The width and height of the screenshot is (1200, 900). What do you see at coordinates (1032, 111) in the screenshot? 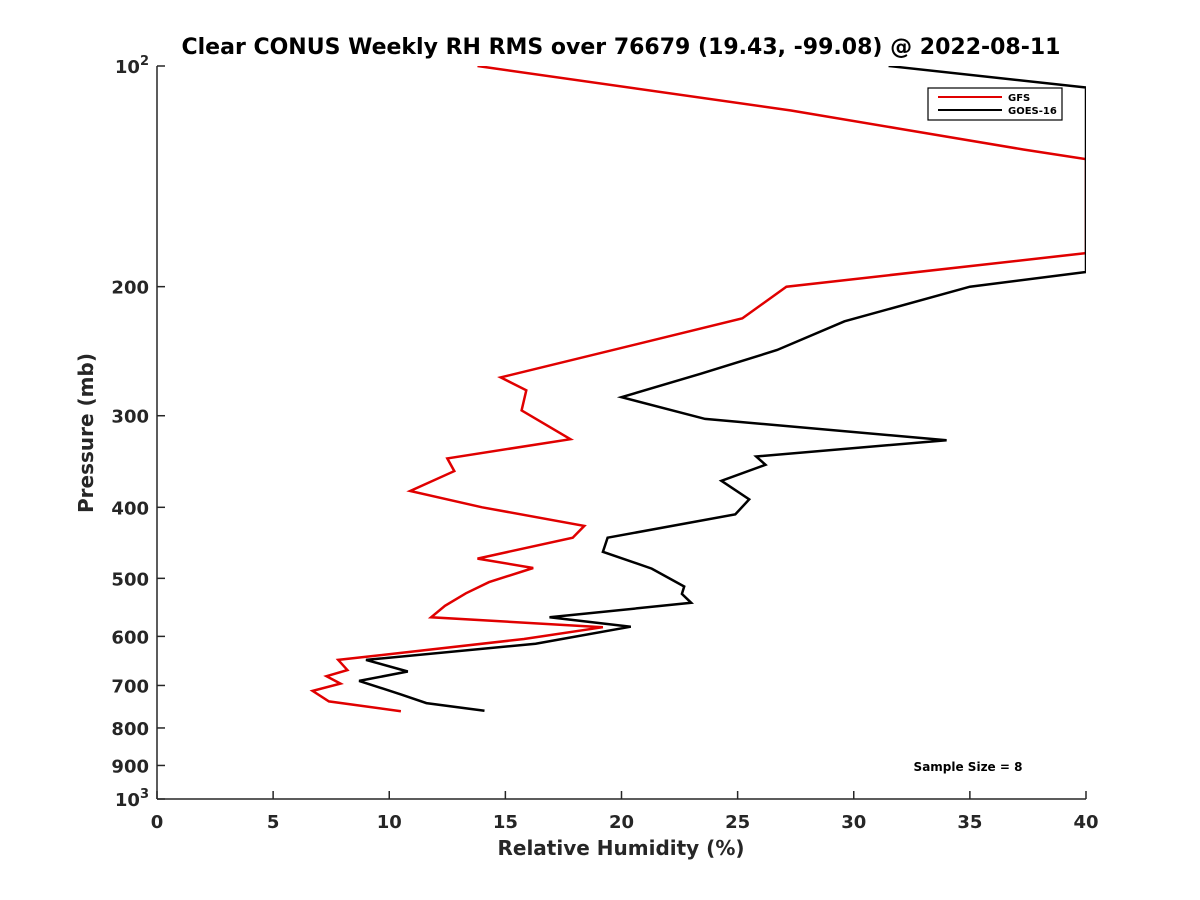
I see `legend-label-goes16: GOES-16` at bounding box center [1032, 111].